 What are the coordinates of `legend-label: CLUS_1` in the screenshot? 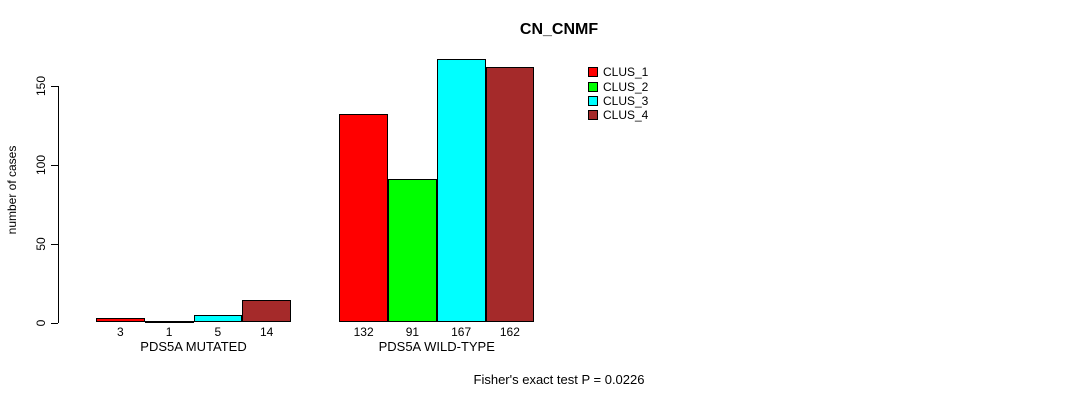 It's located at (626, 72).